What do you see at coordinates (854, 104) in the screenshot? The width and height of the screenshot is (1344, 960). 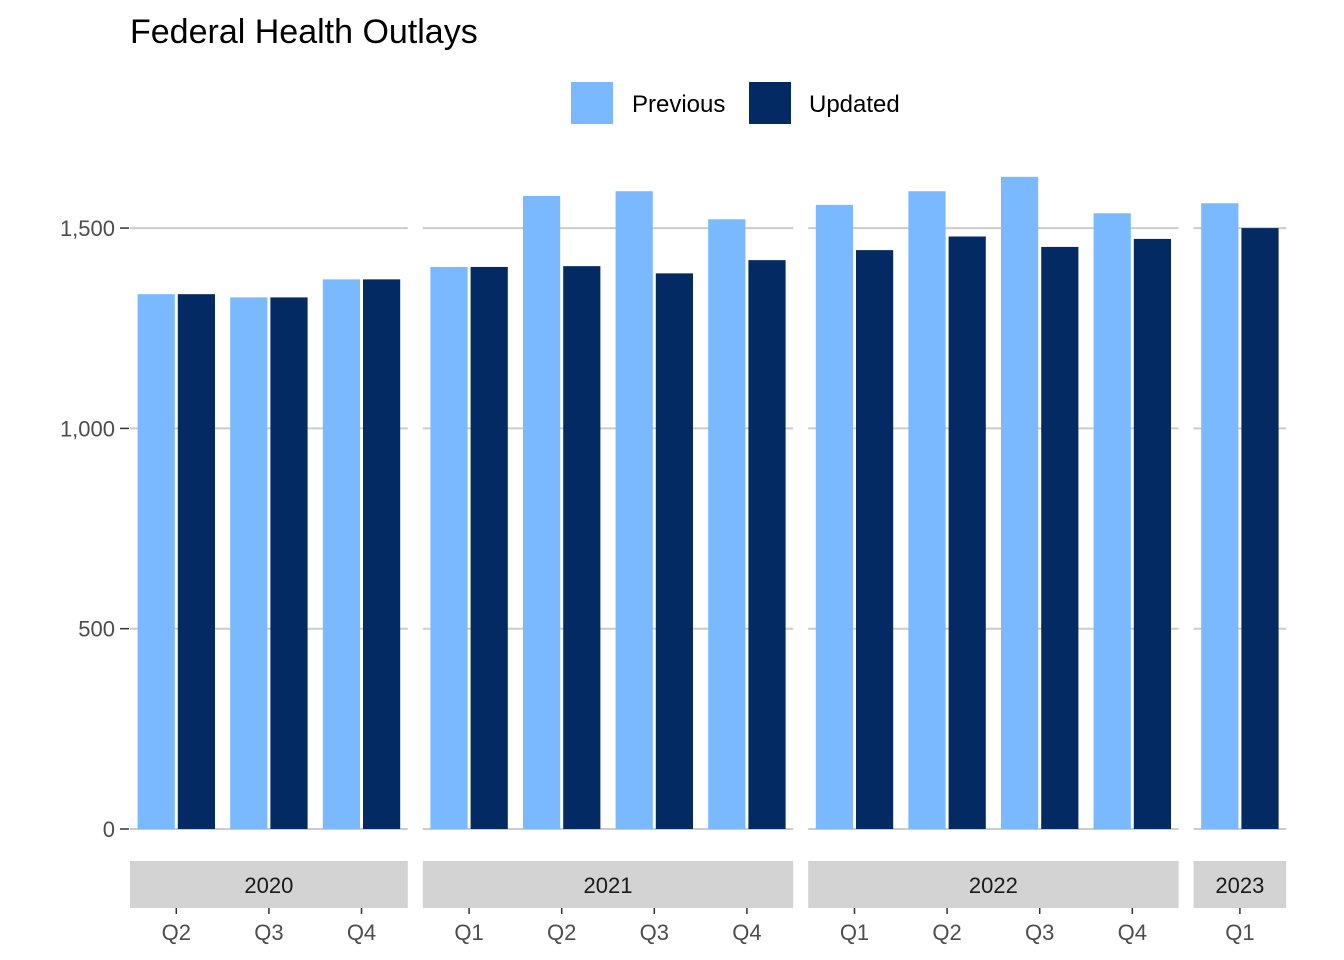 I see `legend-label-updated: Updated` at bounding box center [854, 104].